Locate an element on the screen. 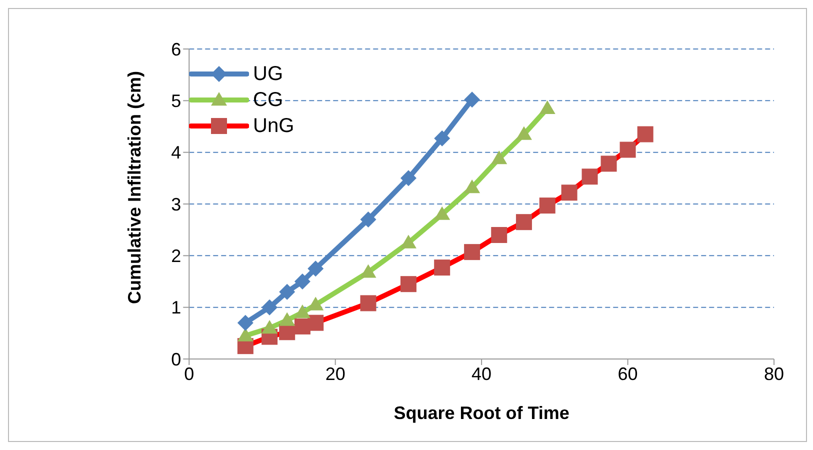 The image size is (813, 450). y-tick-label: 1 is located at coordinates (176, 308).